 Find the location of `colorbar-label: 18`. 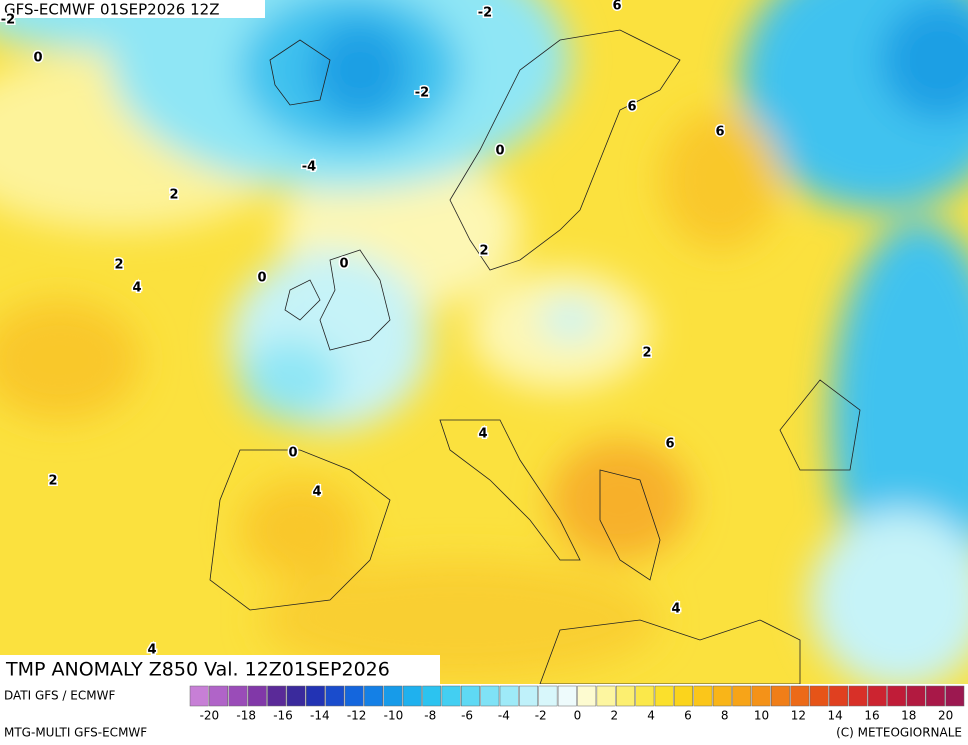

colorbar-label: 18 is located at coordinates (908, 716).